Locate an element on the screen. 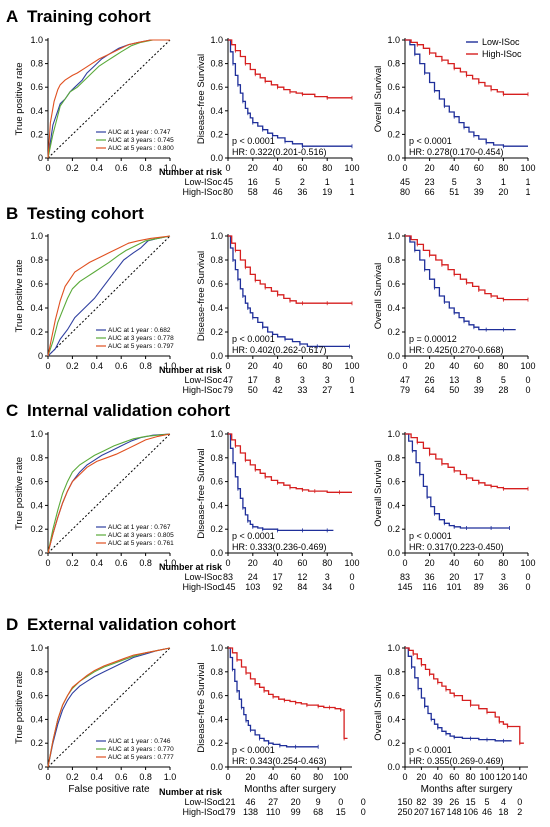 The width and height of the screenshot is (550, 827). panel-c-km-2-risk-high: 101 is located at coordinates (454, 587).